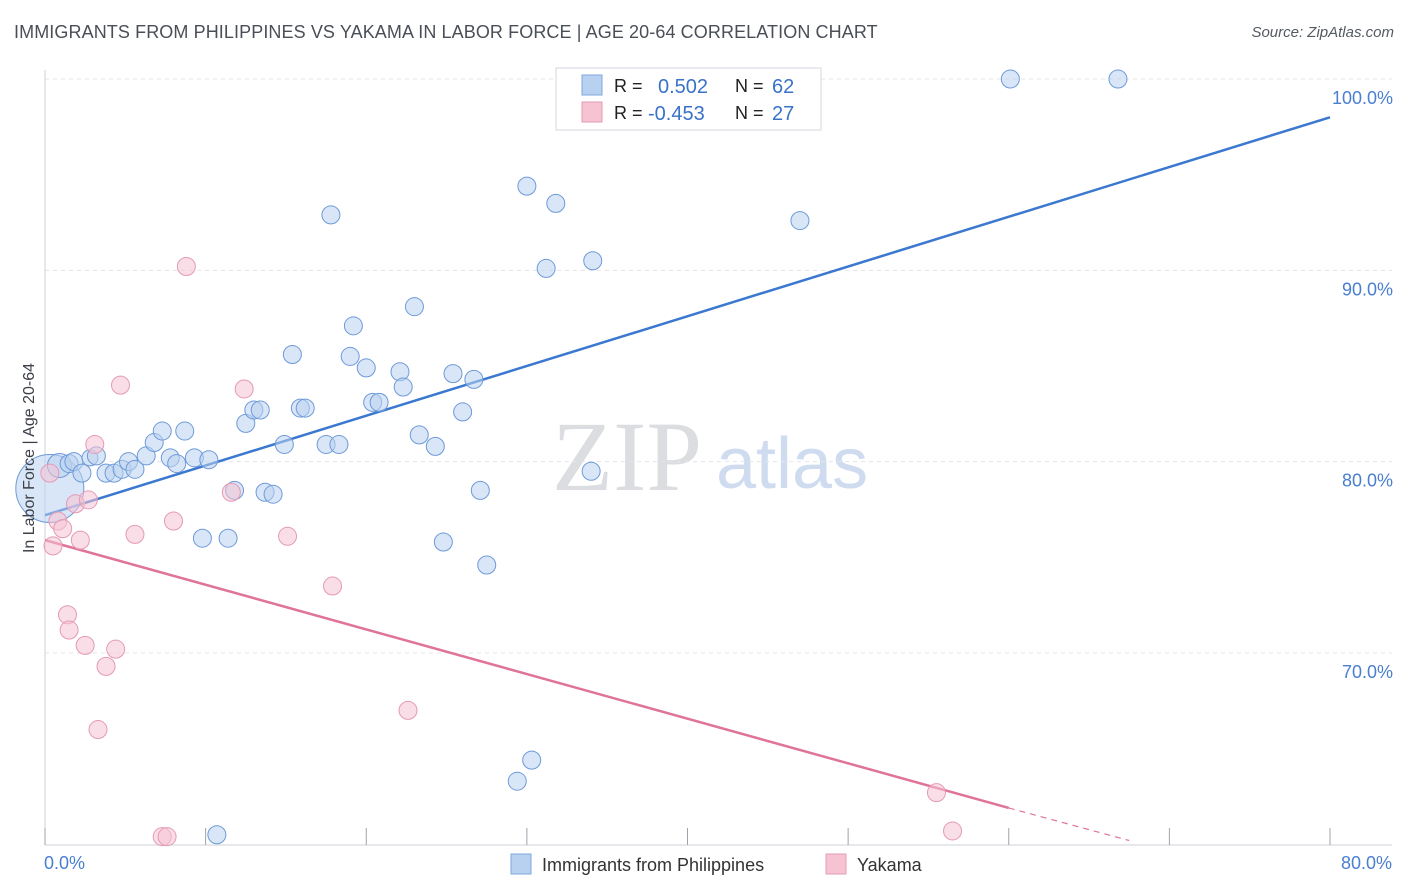 The image size is (1406, 892). What do you see at coordinates (710, 456) in the screenshot?
I see `watermark: ZIP atlas` at bounding box center [710, 456].